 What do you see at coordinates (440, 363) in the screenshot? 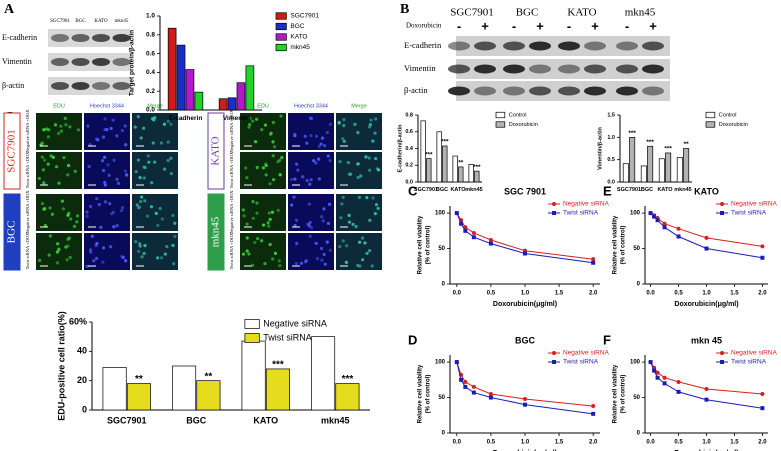
I see `y-tick-label: 100` at bounding box center [440, 363].